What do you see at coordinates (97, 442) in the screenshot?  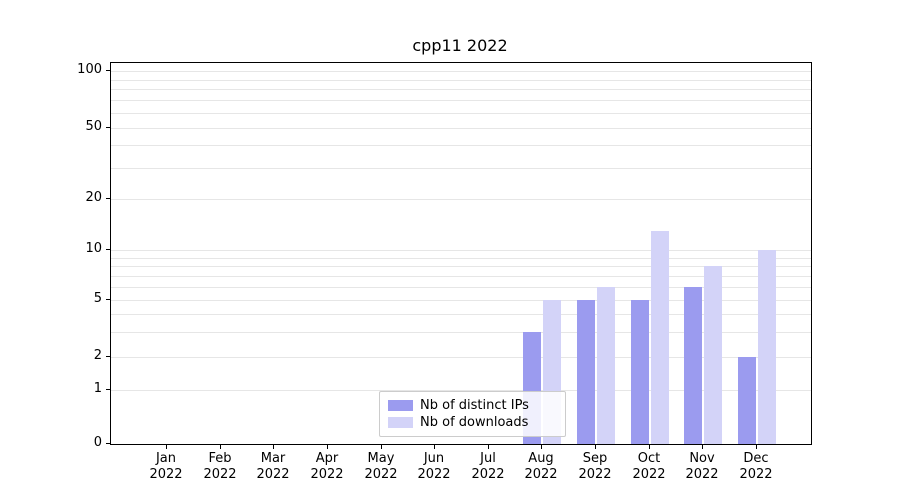 I see `y-tick-label: 0` at bounding box center [97, 442].